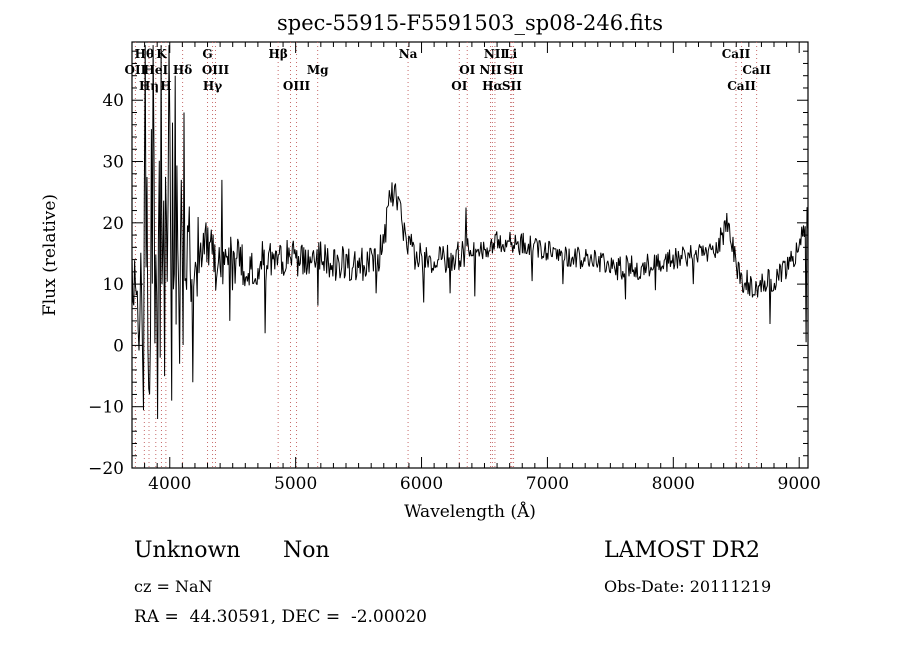  Describe the element at coordinates (106, 408) in the screenshot. I see `y-tick-label: −10` at that location.